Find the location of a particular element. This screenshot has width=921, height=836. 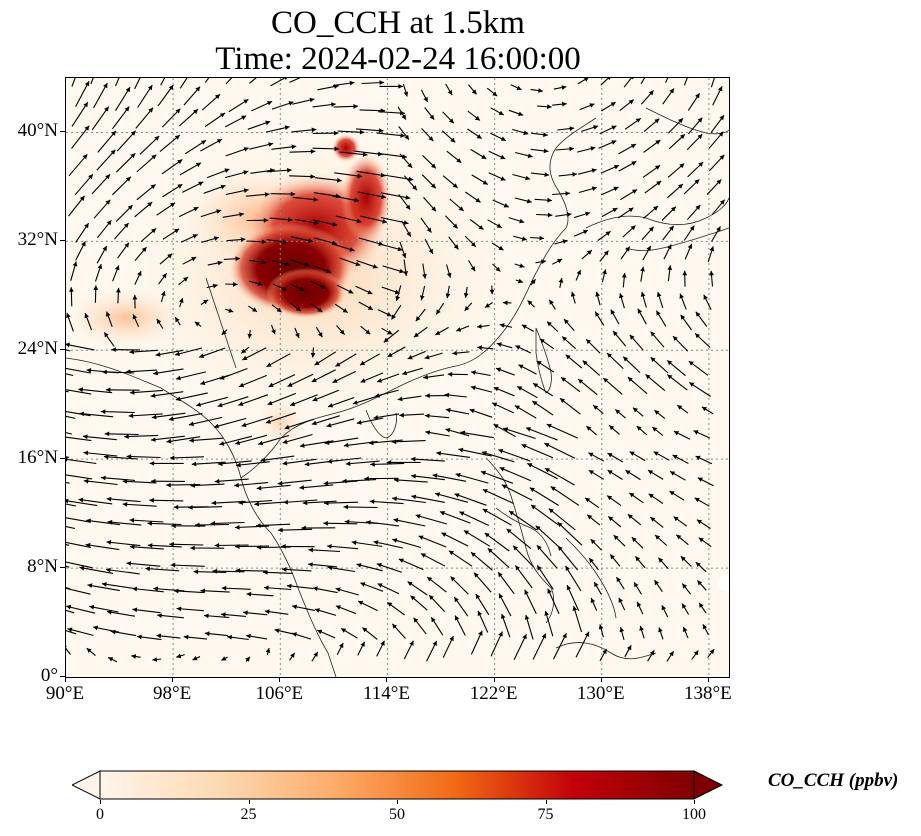

colorbar-tick-label: 25 is located at coordinates (248, 814).